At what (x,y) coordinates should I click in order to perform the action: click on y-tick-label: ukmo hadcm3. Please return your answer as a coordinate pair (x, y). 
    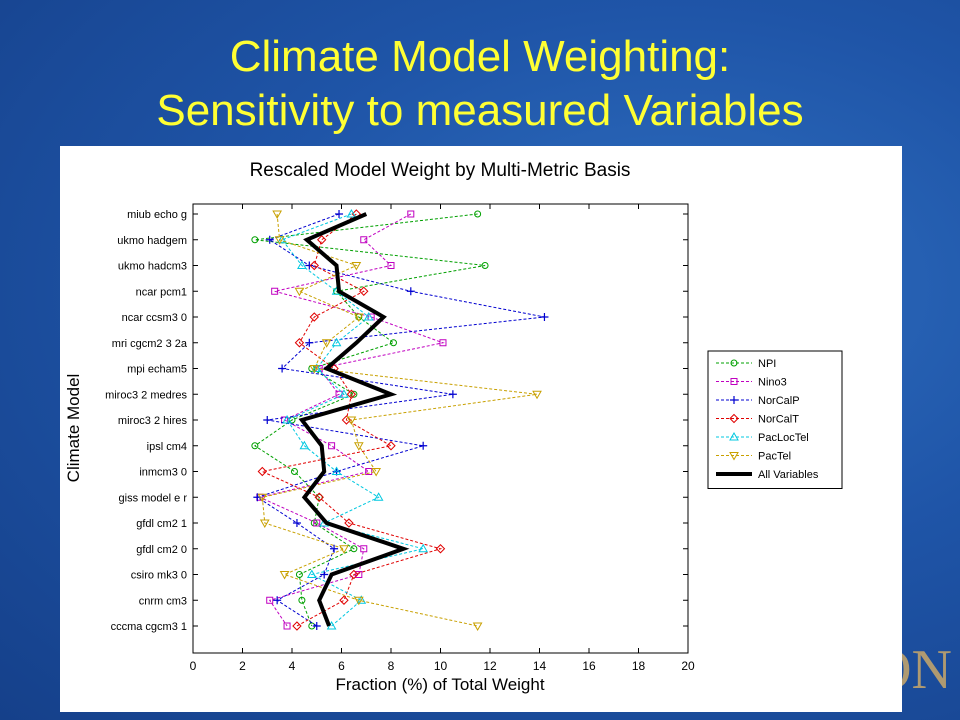
    Looking at the image, I should click on (152, 267).